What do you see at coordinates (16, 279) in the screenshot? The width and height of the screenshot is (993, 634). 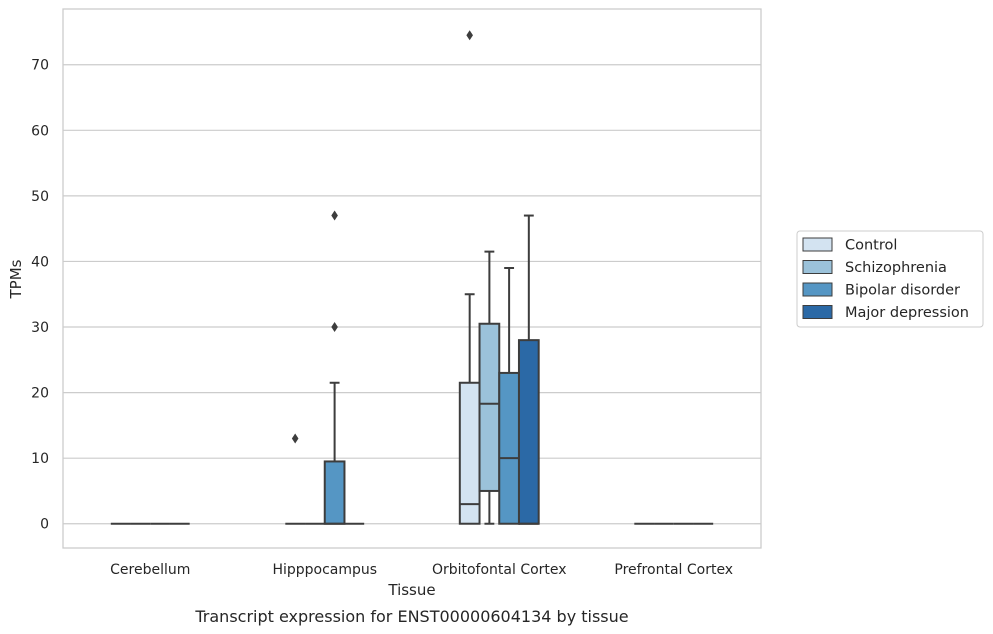 I see `y-axis-label: TPMs` at bounding box center [16, 279].